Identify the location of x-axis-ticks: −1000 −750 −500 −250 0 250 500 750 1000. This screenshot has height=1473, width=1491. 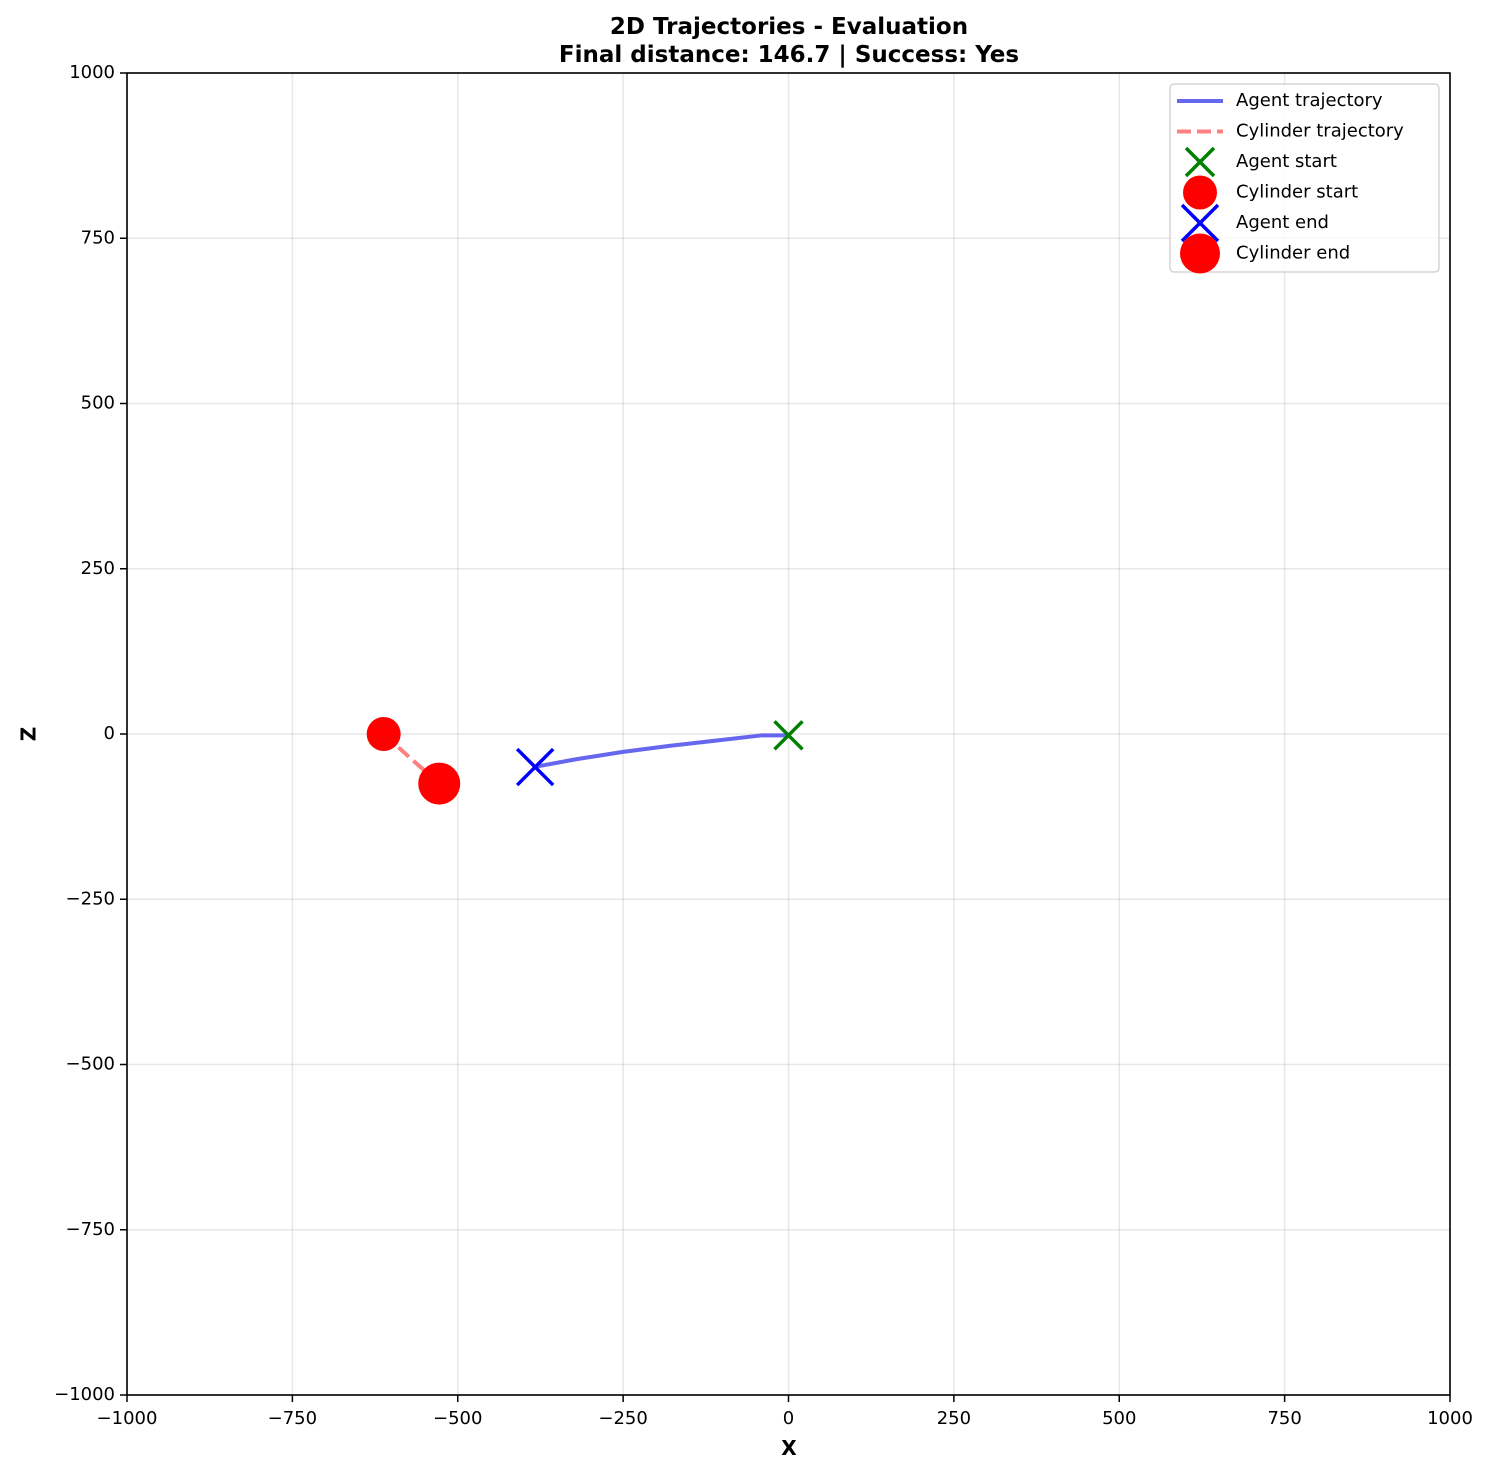
(785, 1412).